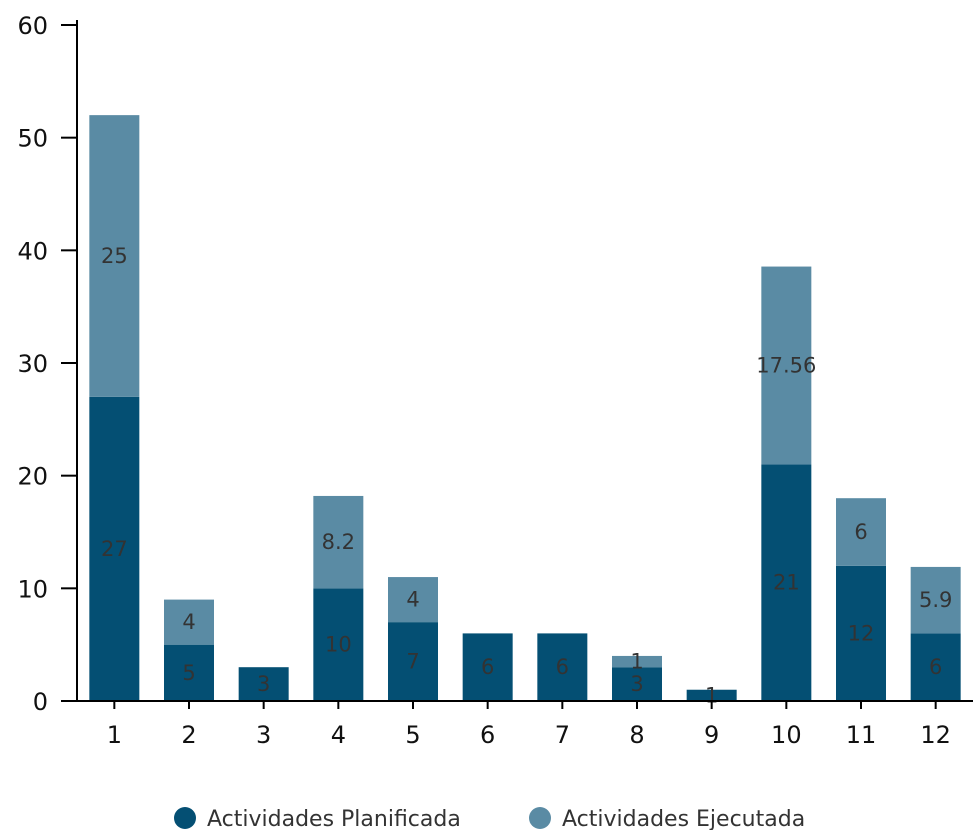 Image resolution: width=973 pixels, height=830 pixels. Describe the element at coordinates (40, 702) in the screenshot. I see `y-tick-label: 0` at that location.